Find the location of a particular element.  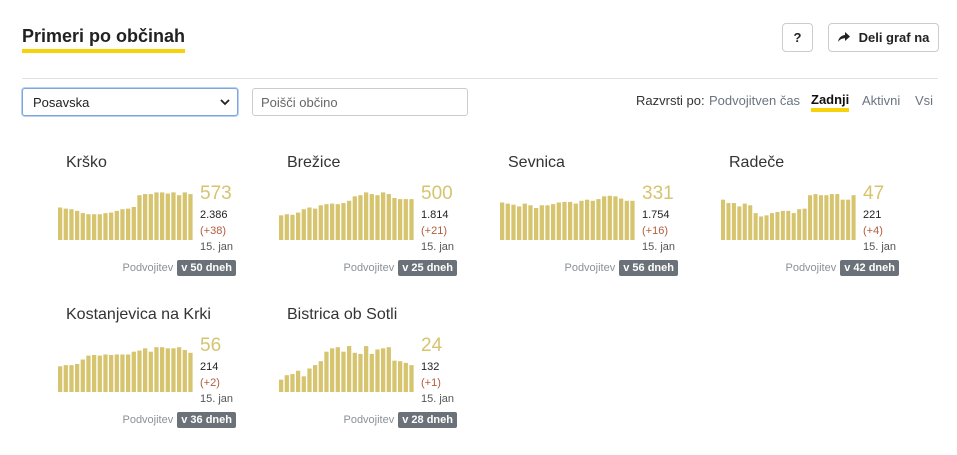

page-title: Primeri po občinah is located at coordinates (104, 40).